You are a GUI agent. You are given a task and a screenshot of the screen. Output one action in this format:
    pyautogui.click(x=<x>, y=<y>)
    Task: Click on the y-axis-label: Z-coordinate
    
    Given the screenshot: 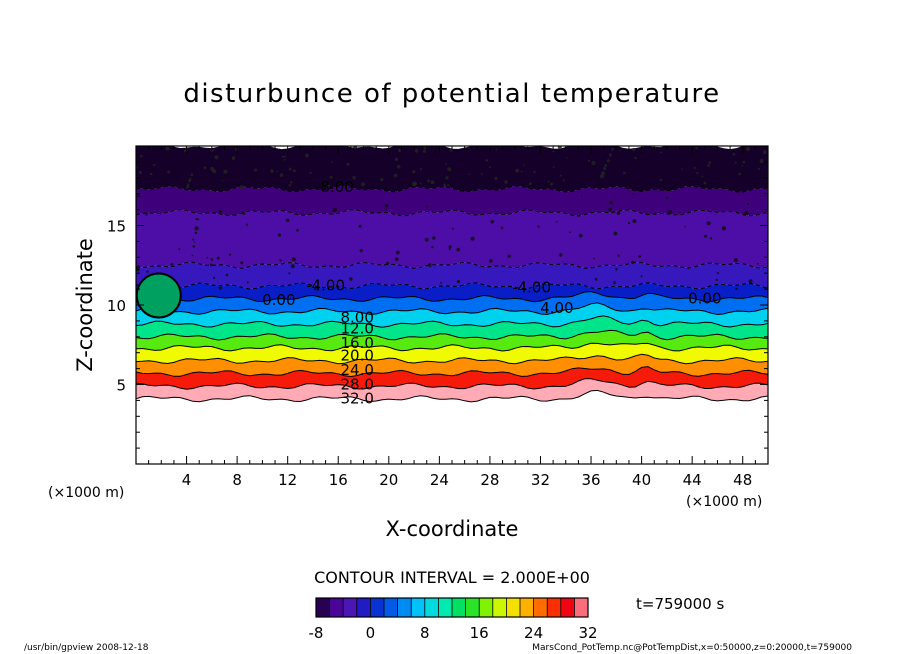 What is the action you would take?
    pyautogui.click(x=85, y=305)
    